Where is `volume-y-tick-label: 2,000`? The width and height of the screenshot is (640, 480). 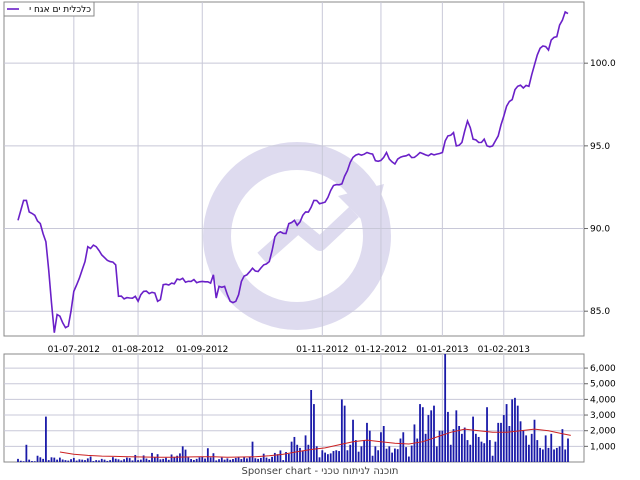 volume-y-tick-label: 2,000 is located at coordinates (603, 432).